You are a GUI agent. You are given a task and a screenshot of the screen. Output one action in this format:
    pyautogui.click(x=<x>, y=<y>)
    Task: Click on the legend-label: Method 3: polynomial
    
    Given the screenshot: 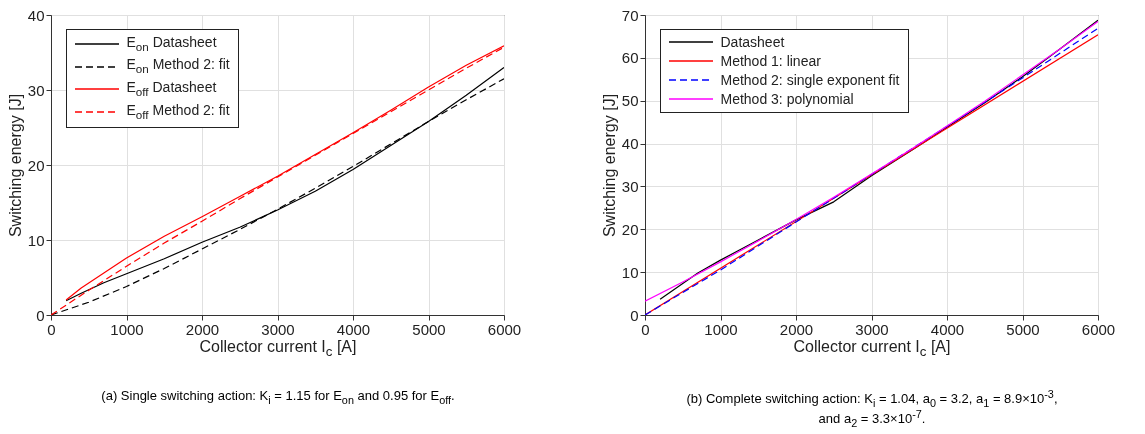 What is the action you would take?
    pyautogui.click(x=787, y=99)
    